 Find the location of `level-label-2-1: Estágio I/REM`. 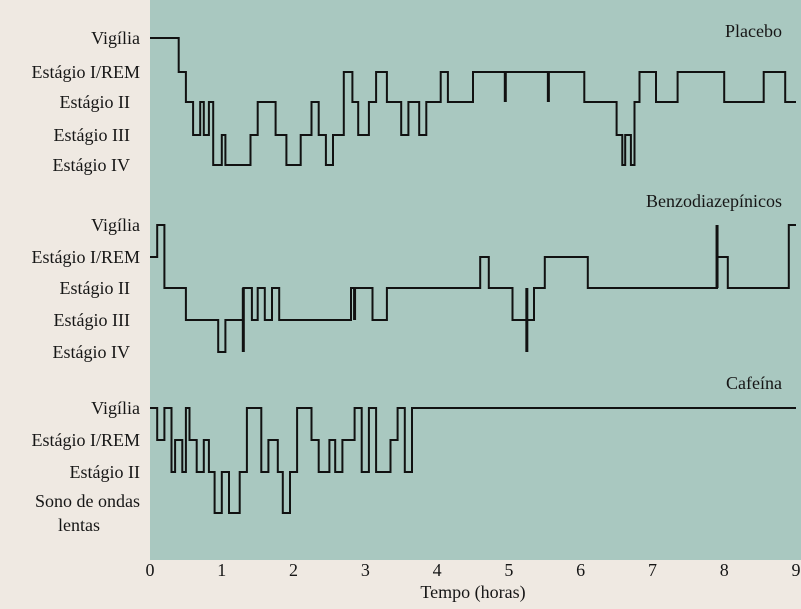

level-label-2-1: Estágio I/REM is located at coordinates (86, 440).